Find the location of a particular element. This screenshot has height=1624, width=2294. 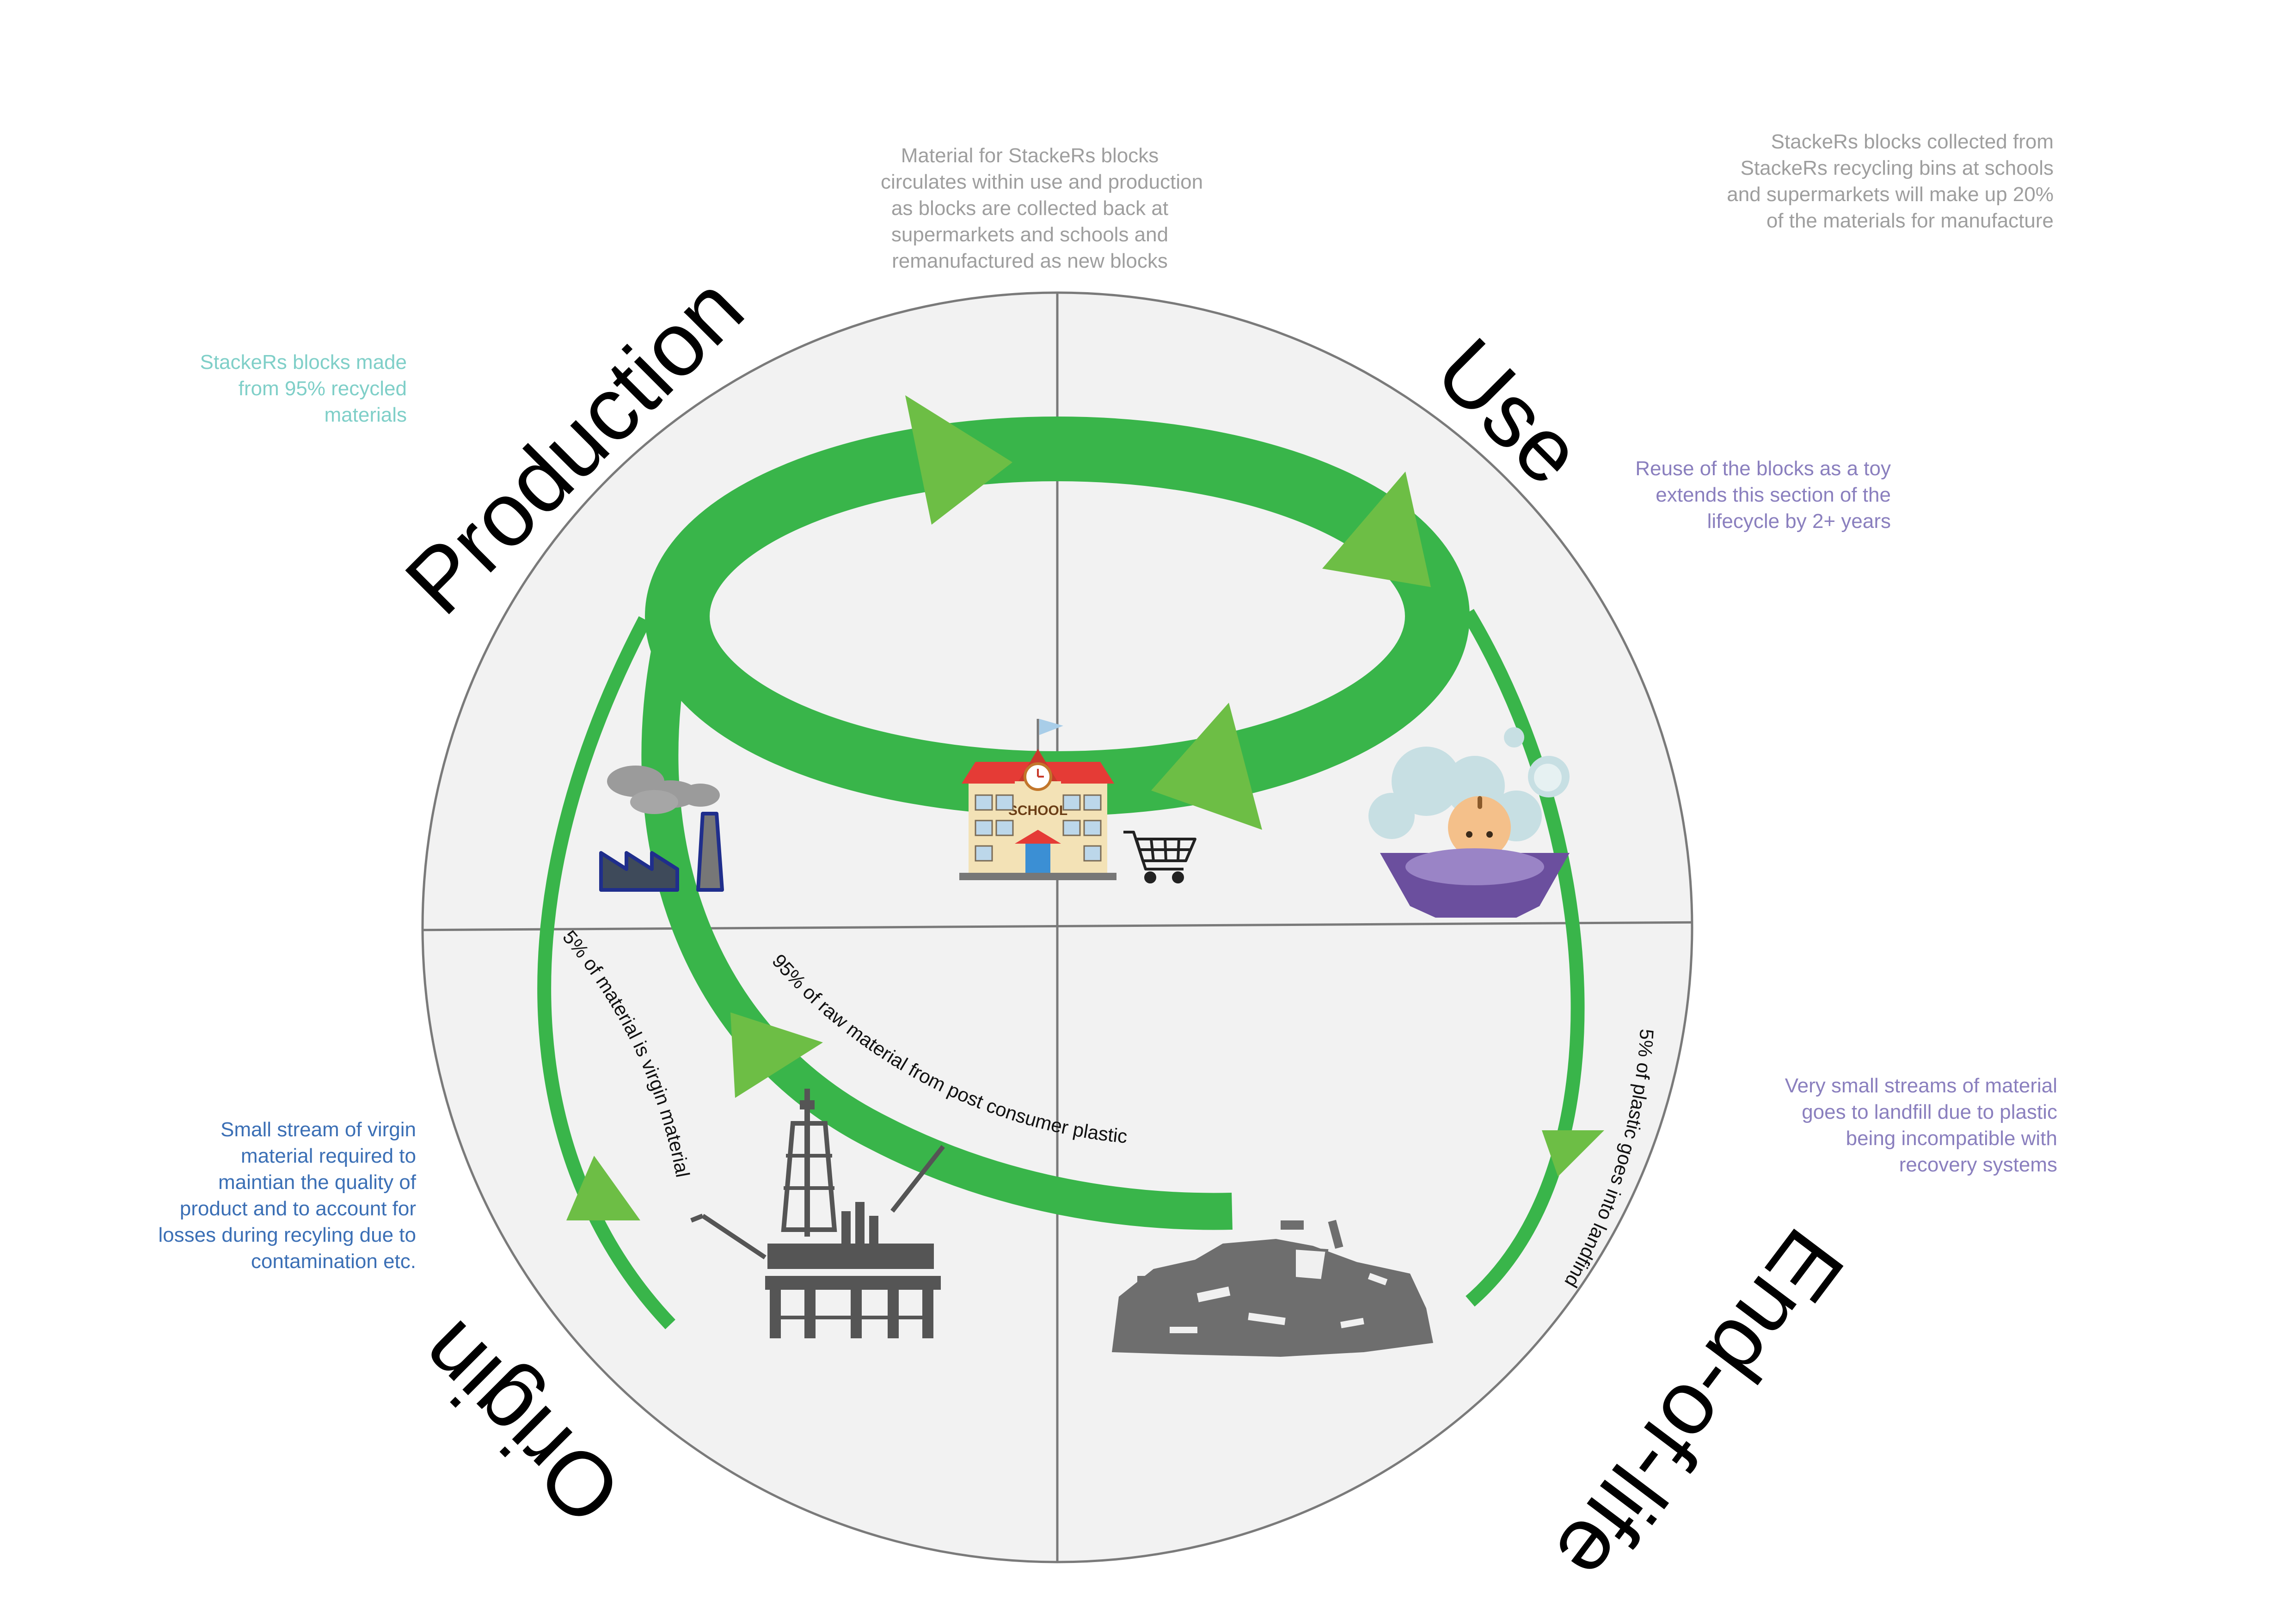

note-use-line-2: extends this section of the is located at coordinates (1773, 495).